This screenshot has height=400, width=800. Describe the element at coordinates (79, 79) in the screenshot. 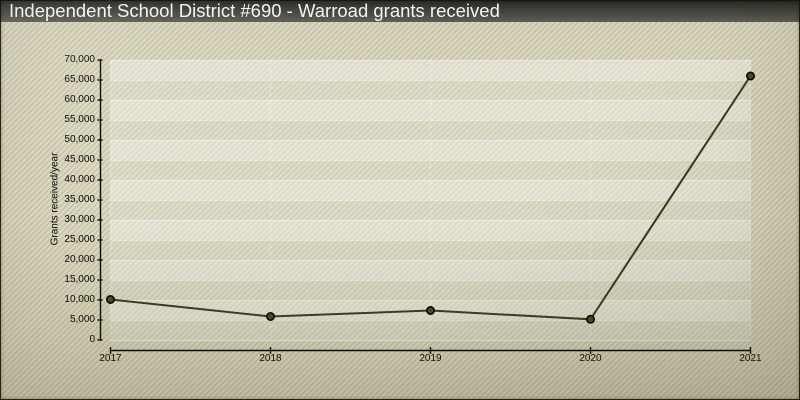

I see `svg-text: 65,000` at that location.